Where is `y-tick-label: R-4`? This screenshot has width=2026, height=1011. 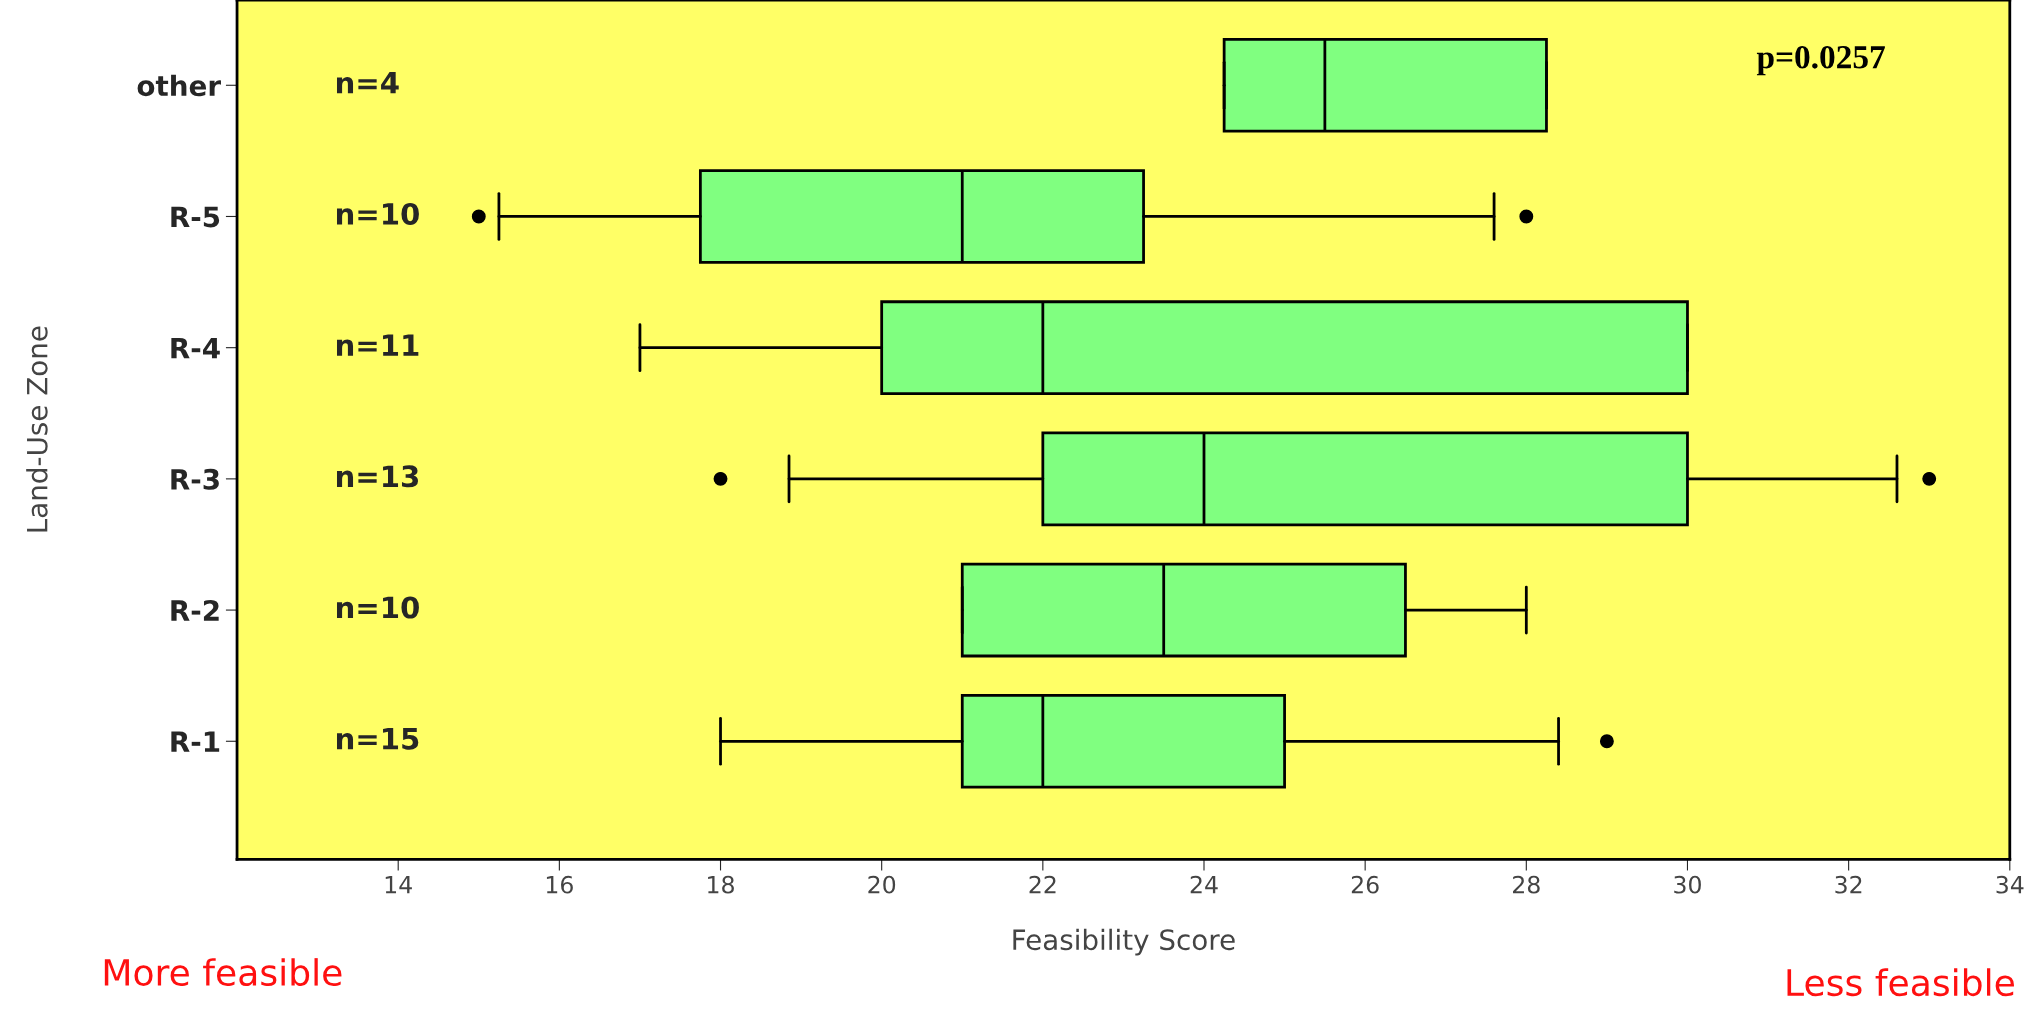
y-tick-label: R-4 is located at coordinates (195, 348).